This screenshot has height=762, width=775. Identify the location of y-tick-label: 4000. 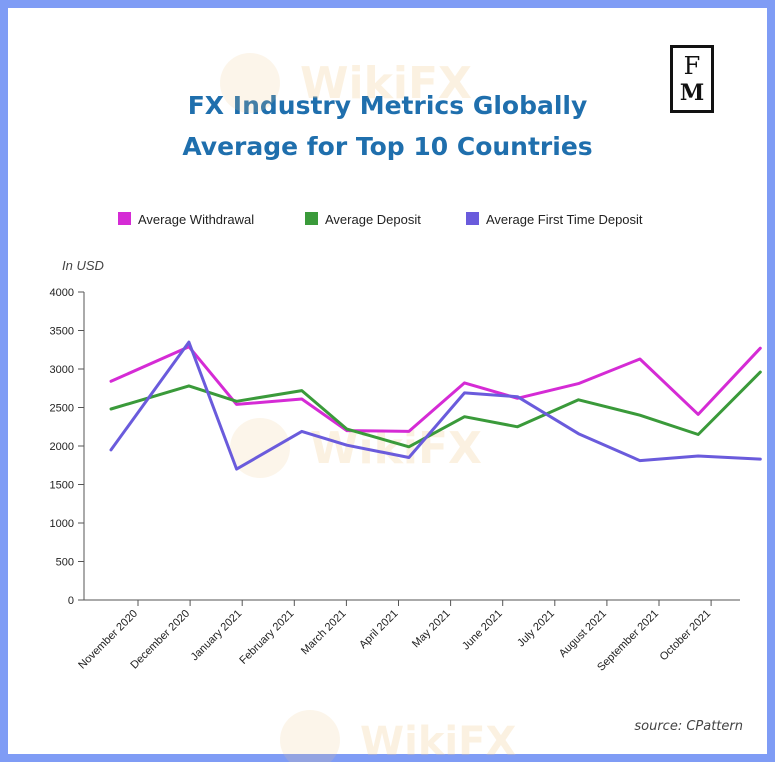
(62, 293).